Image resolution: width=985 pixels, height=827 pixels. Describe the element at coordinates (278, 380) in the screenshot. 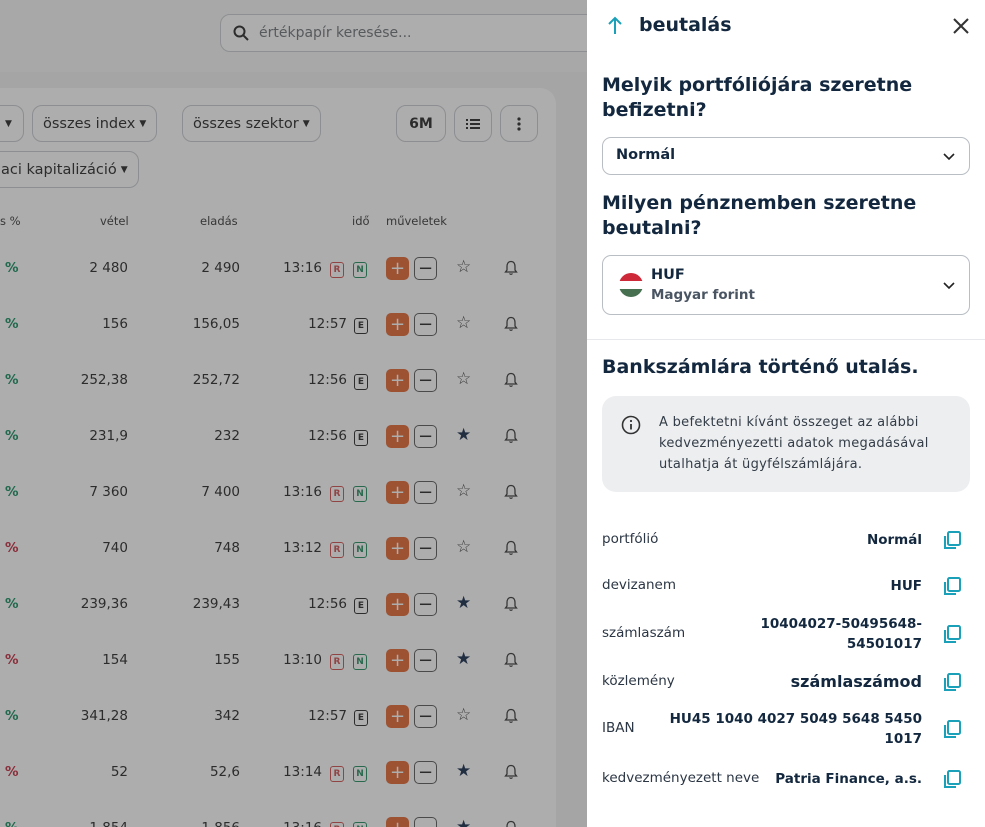

I see `table-row: % 252,38 252,72 12:56 E + − ☆` at that location.